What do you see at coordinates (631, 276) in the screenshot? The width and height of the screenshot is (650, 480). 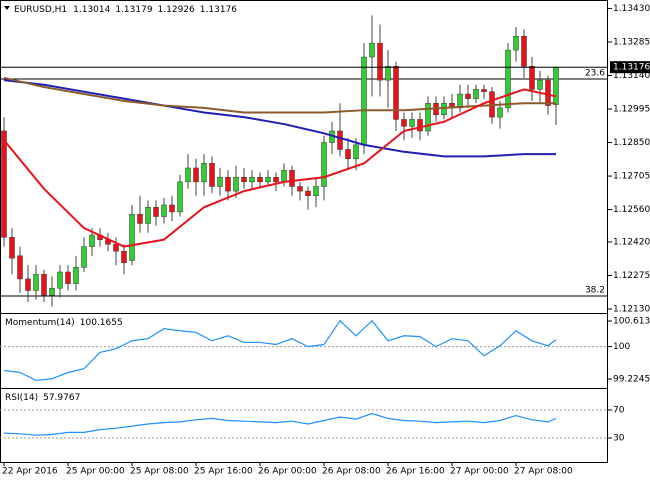 I see `y-tick-label: 1.12275` at bounding box center [631, 276].